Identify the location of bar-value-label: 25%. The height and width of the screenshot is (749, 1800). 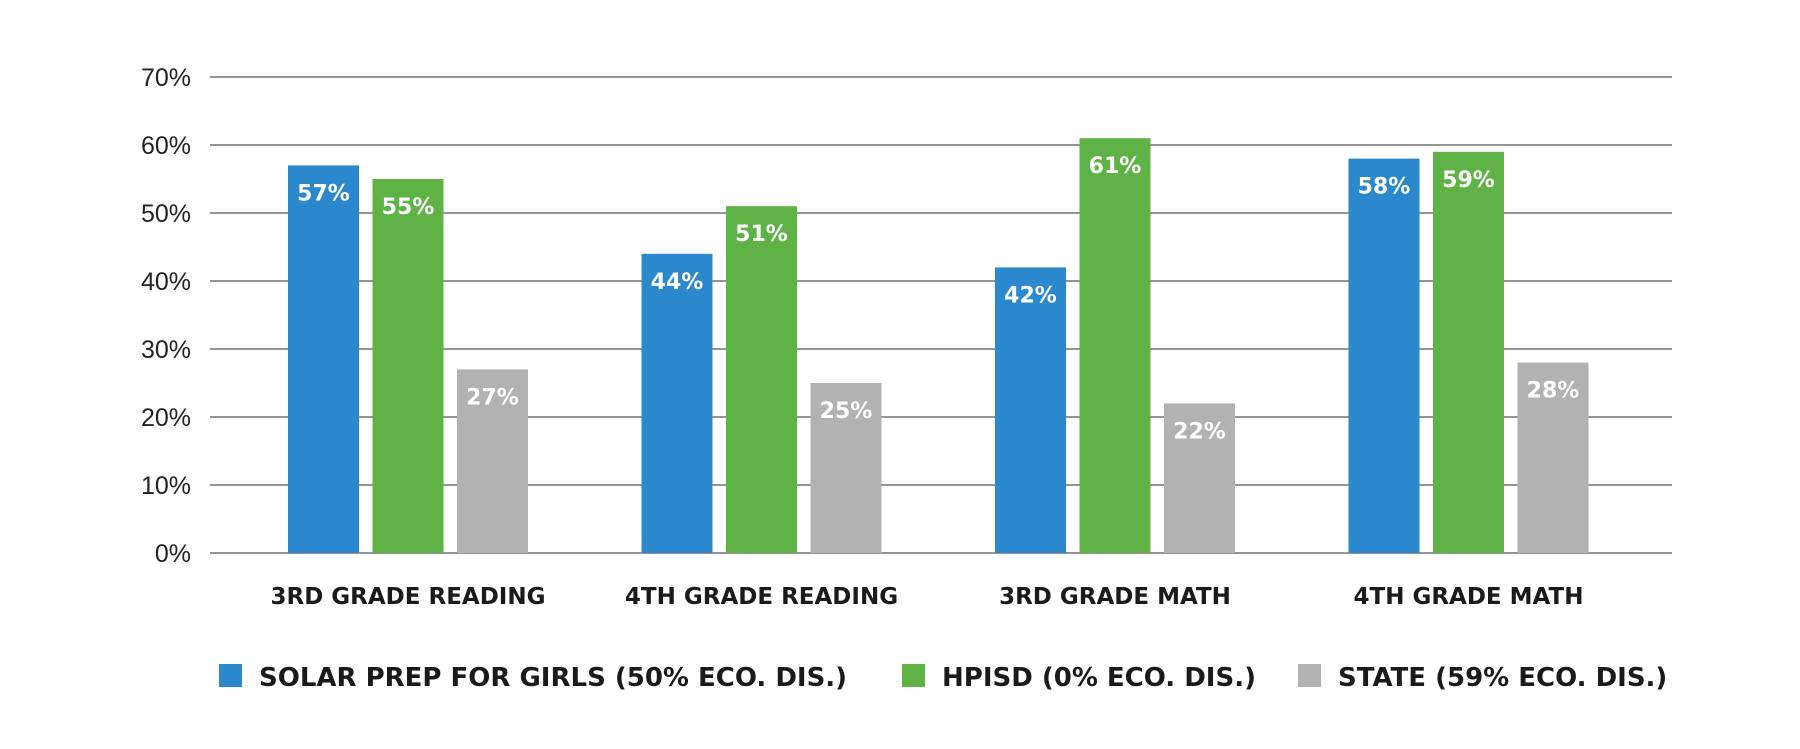
(846, 411).